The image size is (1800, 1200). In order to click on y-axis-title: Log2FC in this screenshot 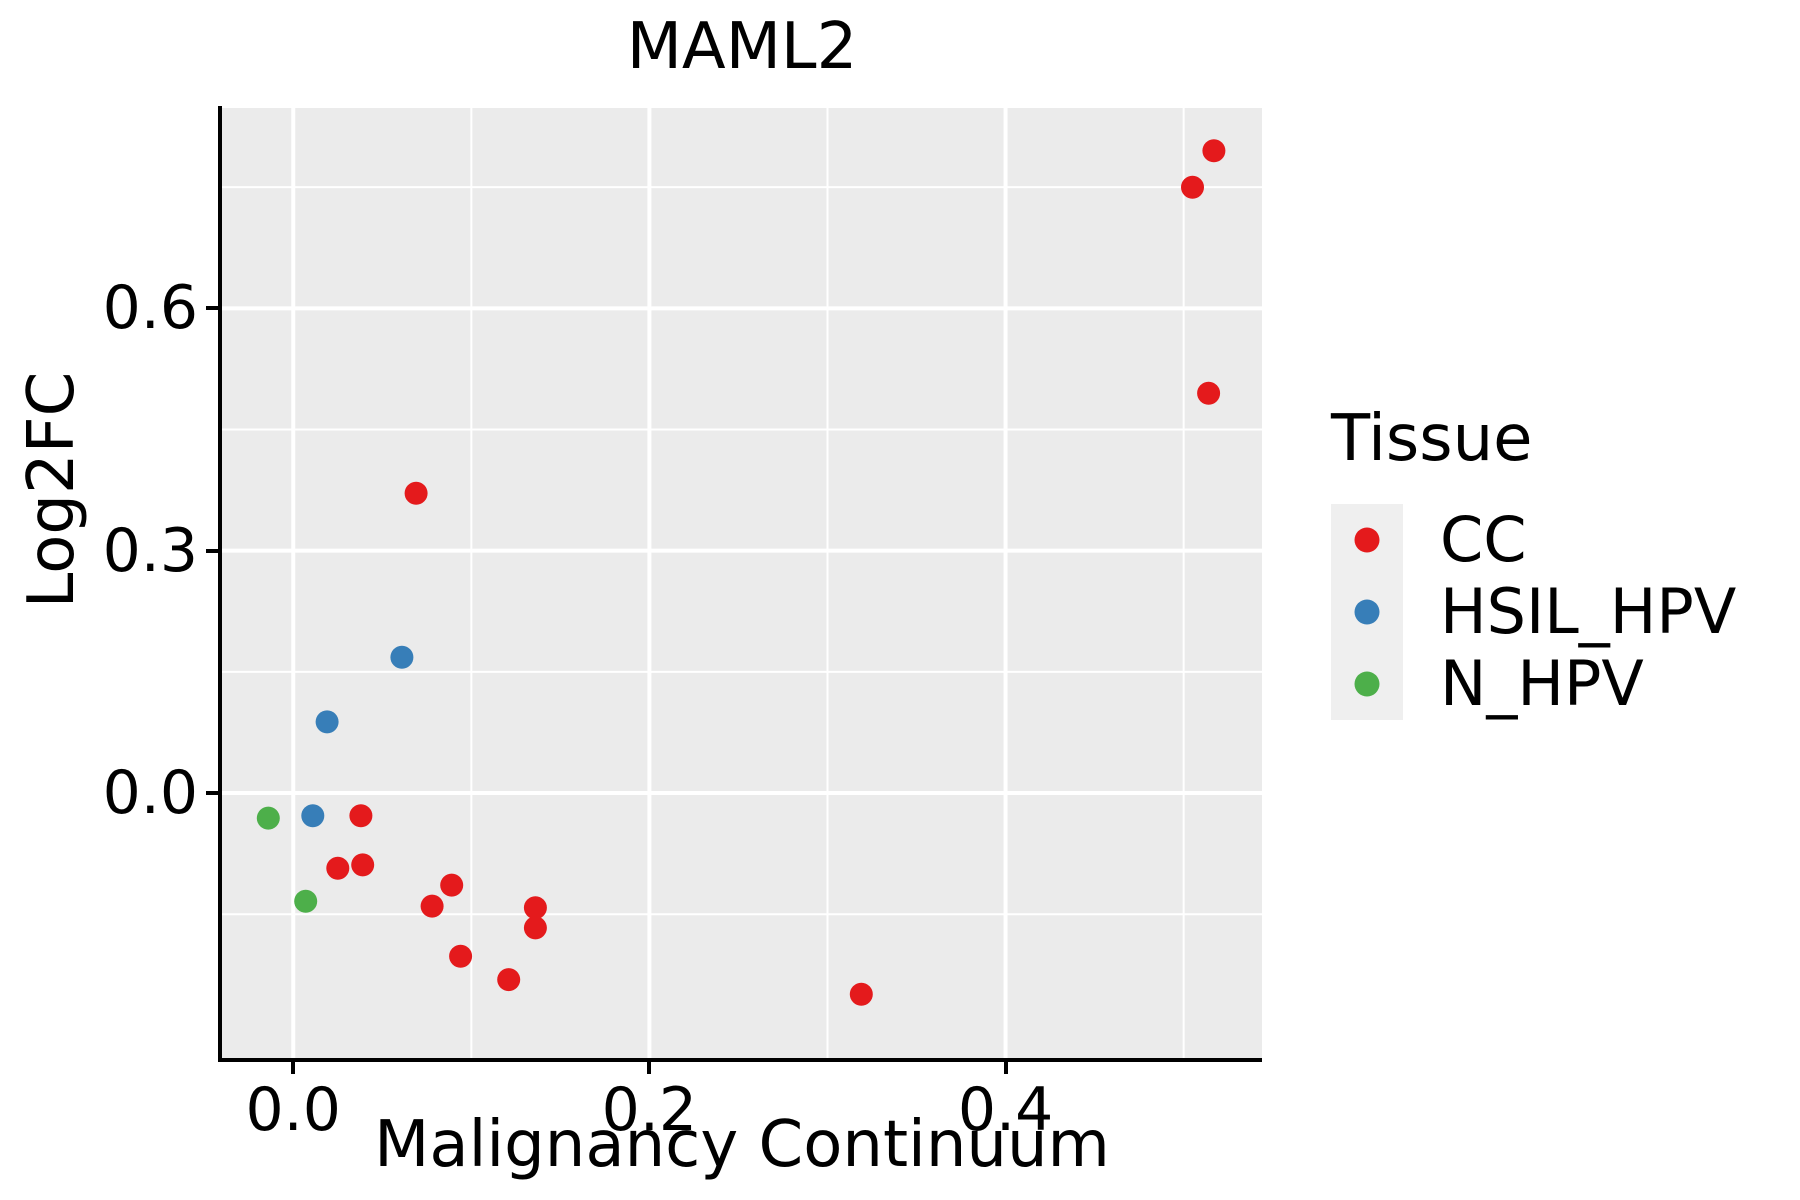, I will do `click(52, 490)`.